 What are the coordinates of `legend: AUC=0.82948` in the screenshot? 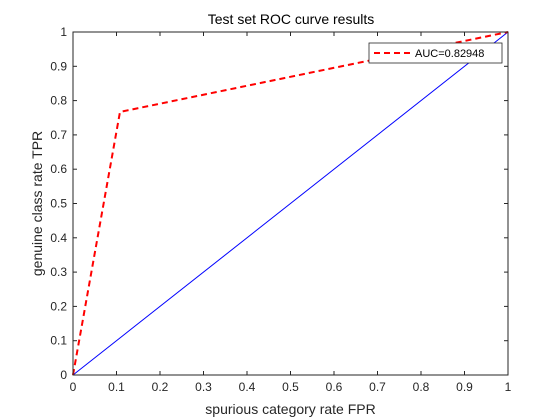 It's located at (435, 53).